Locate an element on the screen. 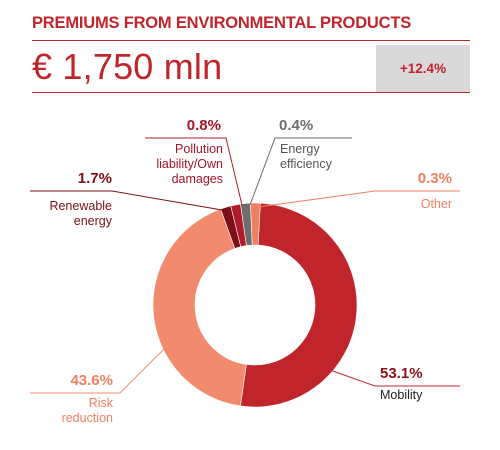  value-label-other: 0.3% is located at coordinates (435, 178).